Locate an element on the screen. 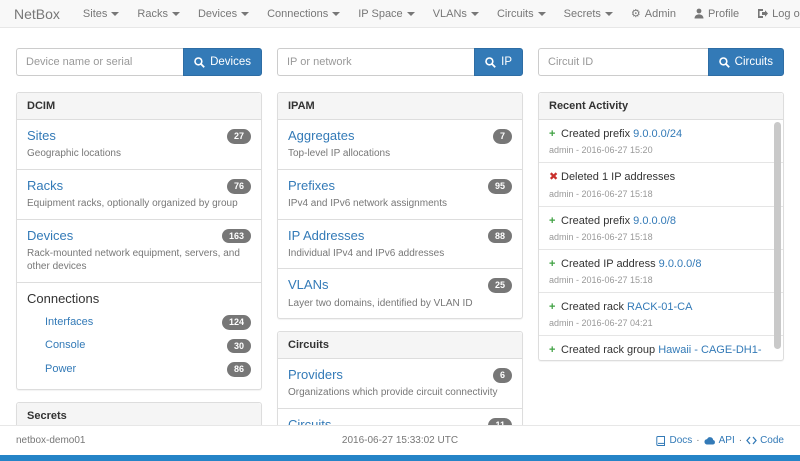 The height and width of the screenshot is (461, 800). navbar-right: ⚙ Admin Profile Log out is located at coordinates (711, 14).